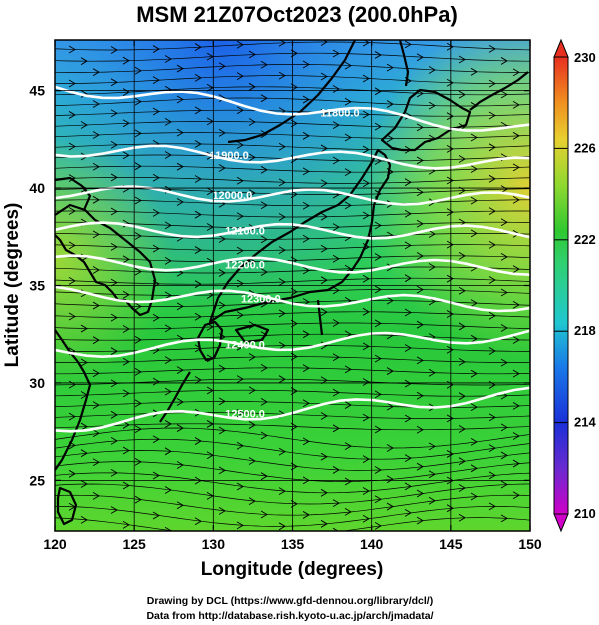  I want to click on x-axis-label: Longitude (degrees), so click(292, 569).